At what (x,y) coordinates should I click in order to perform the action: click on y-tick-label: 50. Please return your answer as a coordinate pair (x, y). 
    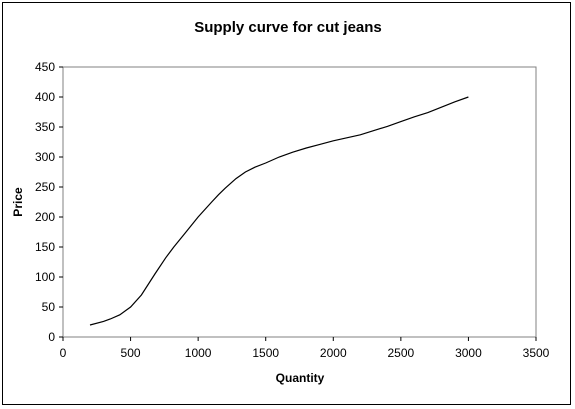
    Looking at the image, I should click on (49, 307).